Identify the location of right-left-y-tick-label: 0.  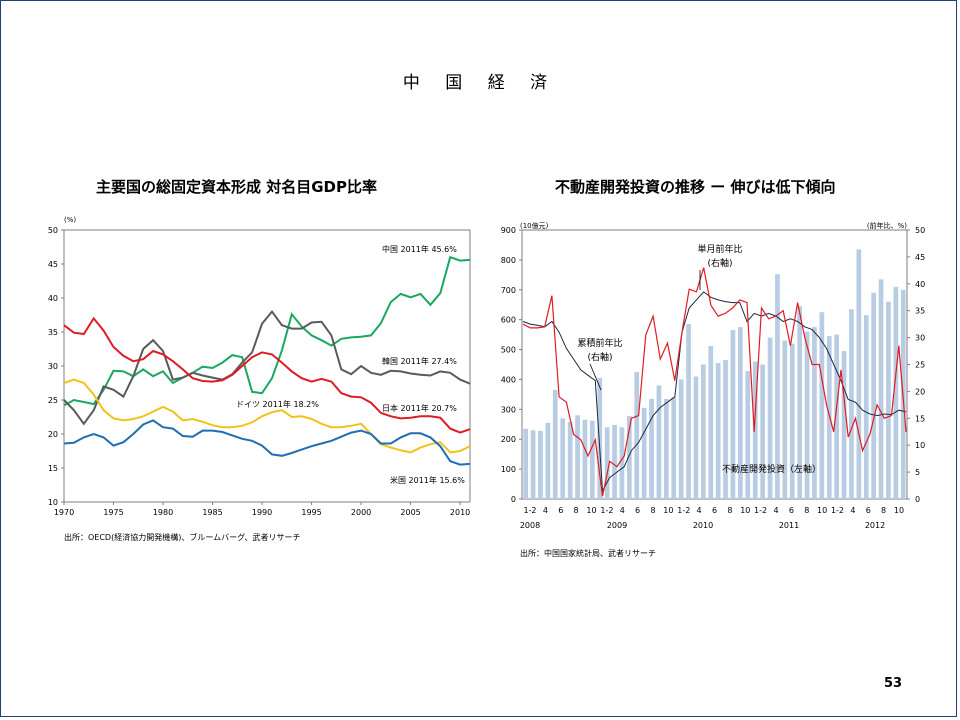
(513, 499).